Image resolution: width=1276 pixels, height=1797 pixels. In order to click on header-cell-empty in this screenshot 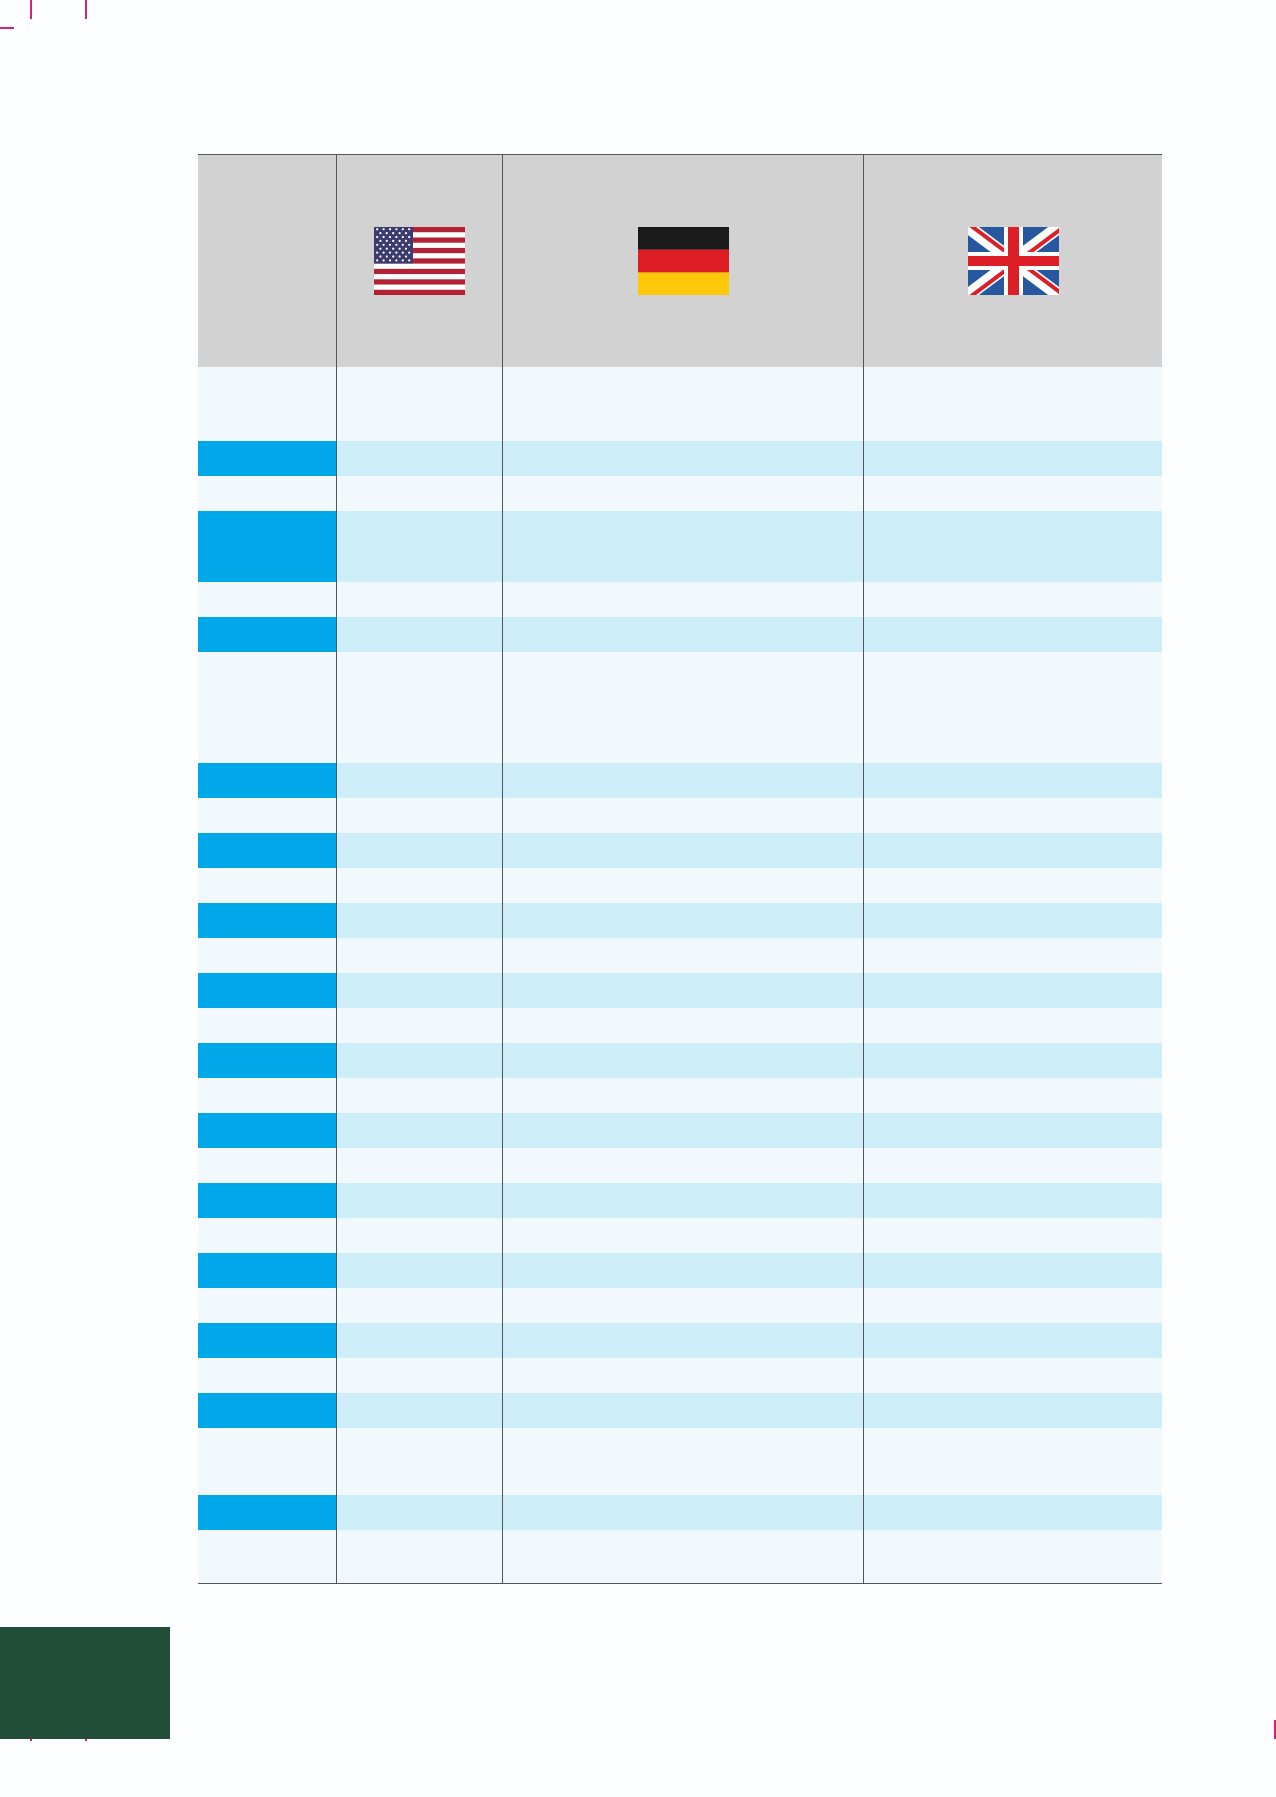, I will do `click(267, 261)`.